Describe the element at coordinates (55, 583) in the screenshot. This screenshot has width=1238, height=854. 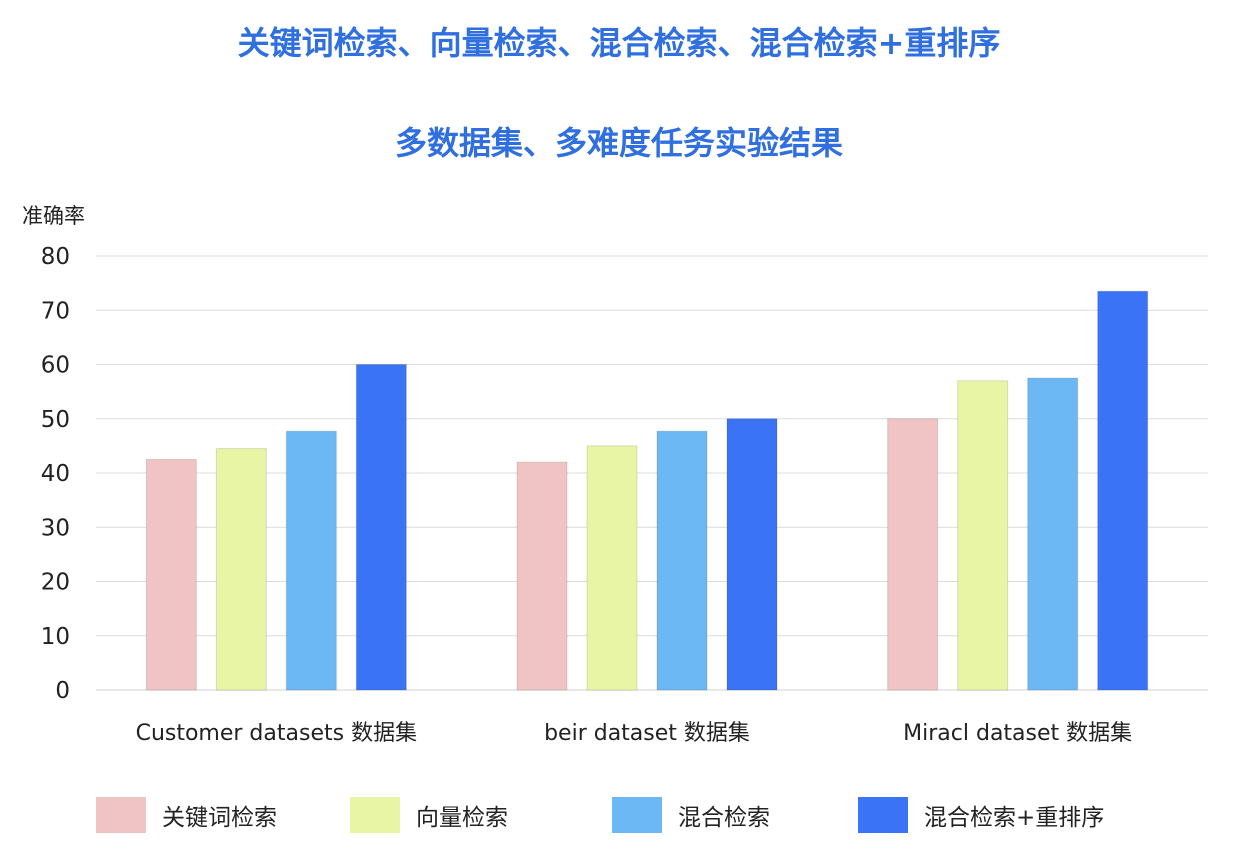
I see `y-tick-label: 20` at that location.